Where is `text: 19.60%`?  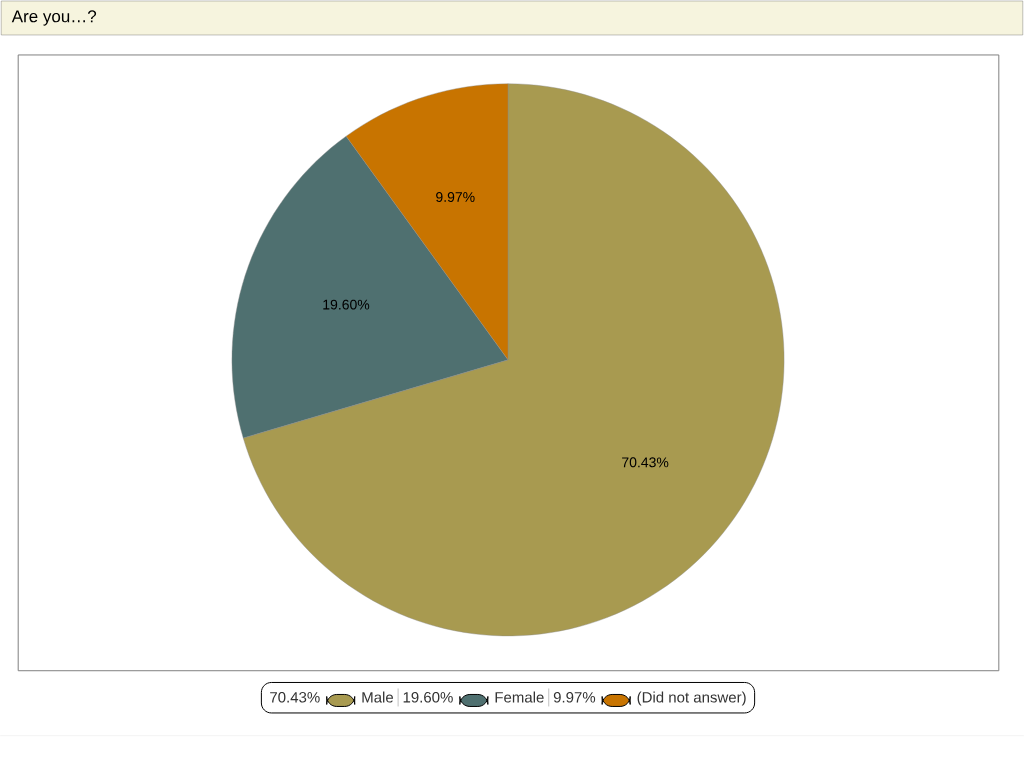
text: 19.60% is located at coordinates (428, 697).